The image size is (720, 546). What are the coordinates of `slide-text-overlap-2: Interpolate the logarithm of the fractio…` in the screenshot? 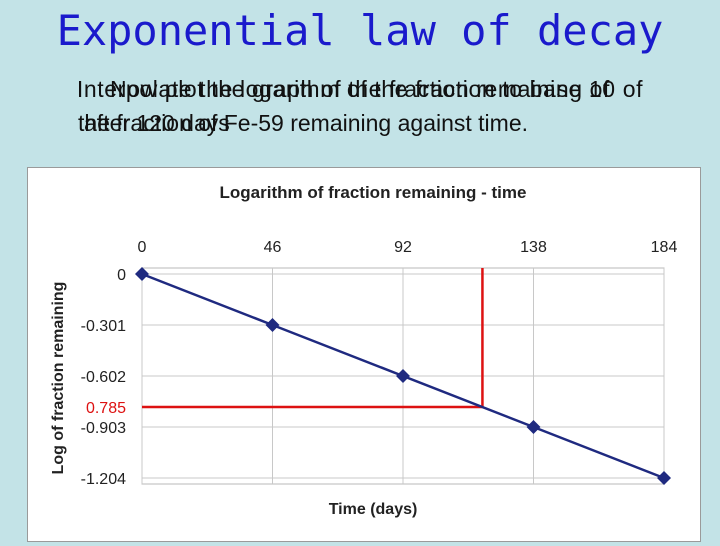 It's located at (360, 89).